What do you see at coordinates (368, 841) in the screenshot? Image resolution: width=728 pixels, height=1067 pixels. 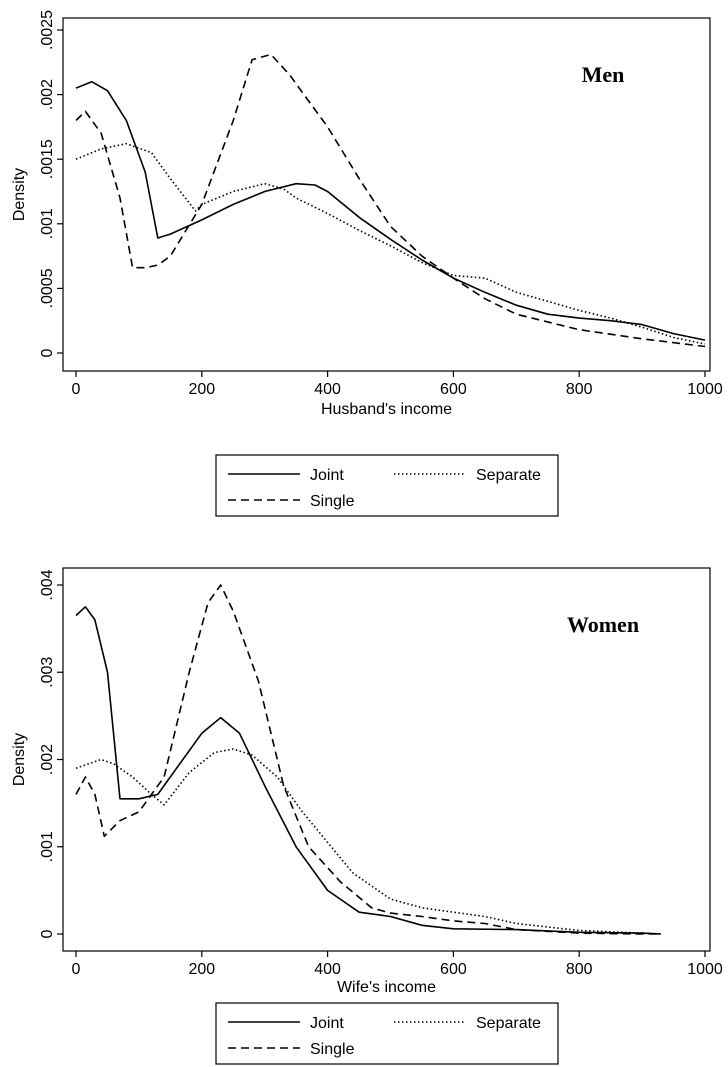 I see `series-line-separate` at bounding box center [368, 841].